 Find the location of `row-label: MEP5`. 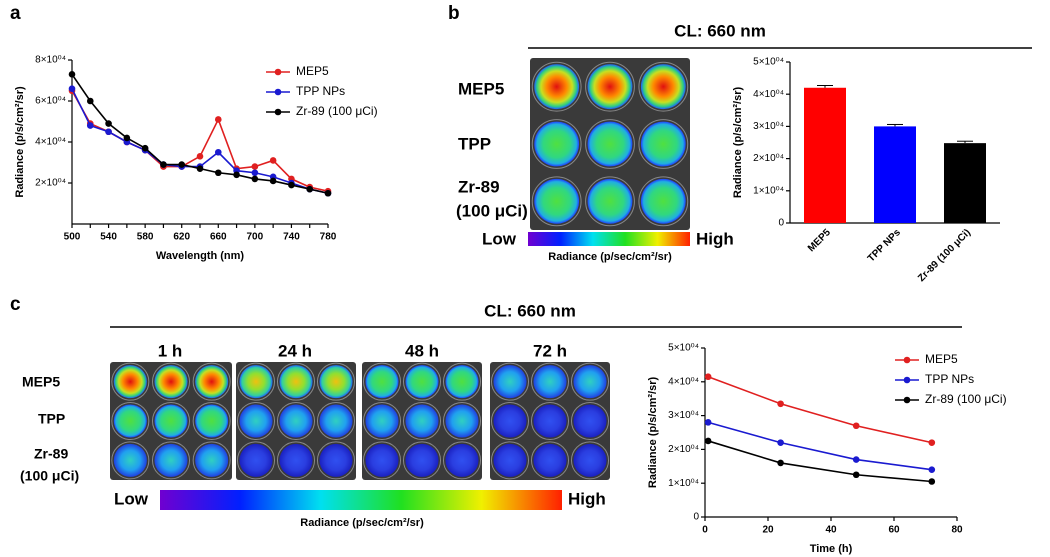

row-label: MEP5 is located at coordinates (481, 88).